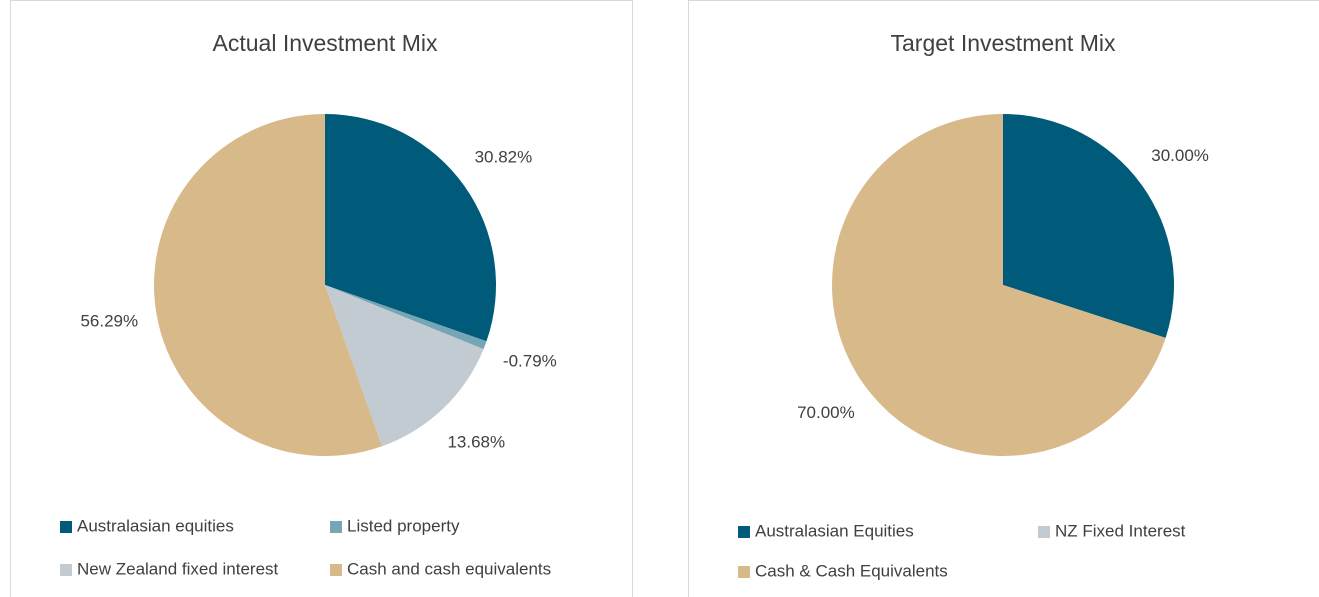  What do you see at coordinates (530, 361) in the screenshot?
I see `data-label: -0.79%` at bounding box center [530, 361].